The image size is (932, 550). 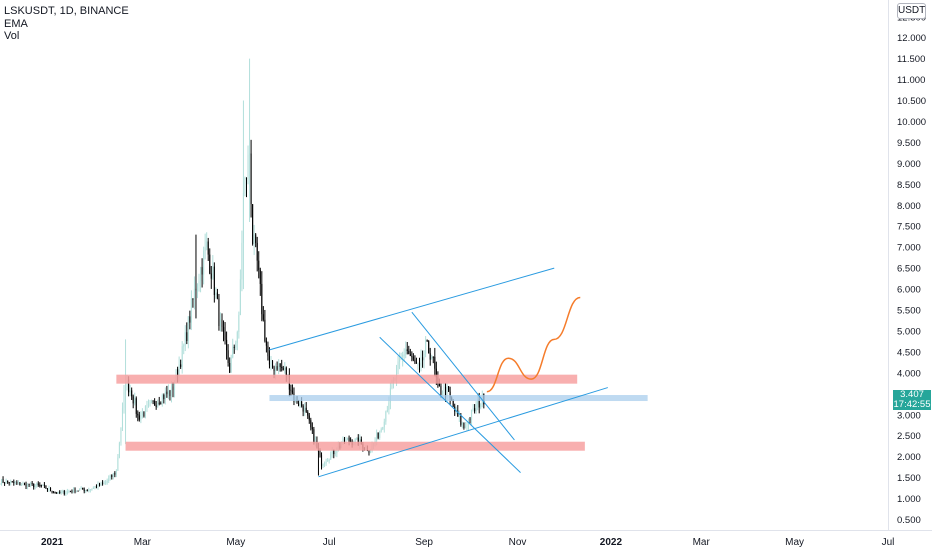 I want to click on volume-indicator-legend: Vol, so click(x=12, y=36).